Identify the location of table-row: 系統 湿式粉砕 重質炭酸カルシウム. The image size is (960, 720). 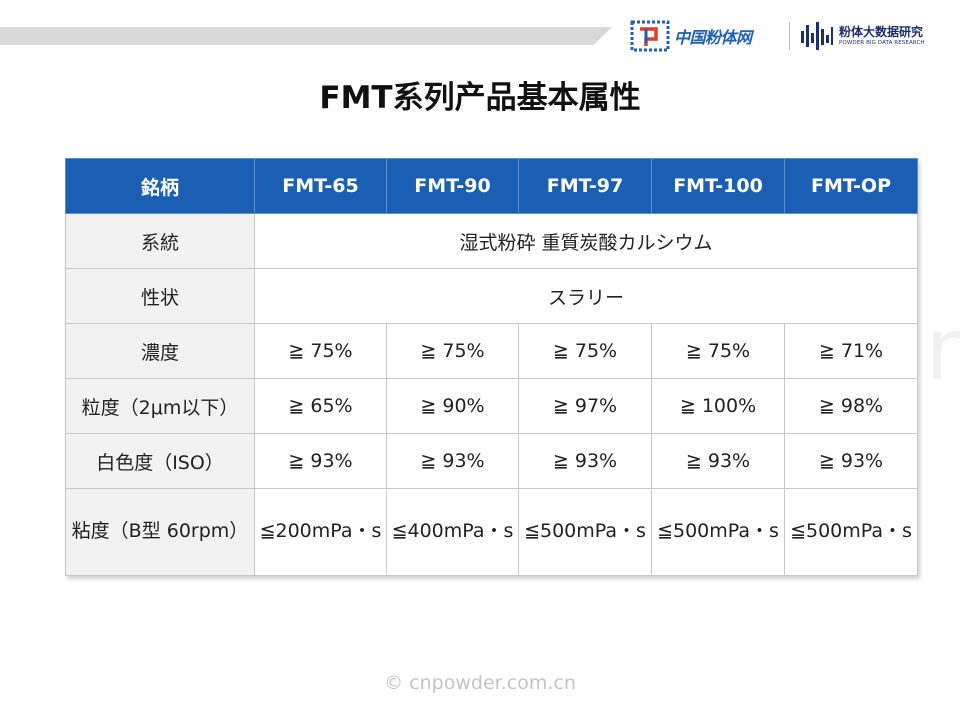
(491, 241).